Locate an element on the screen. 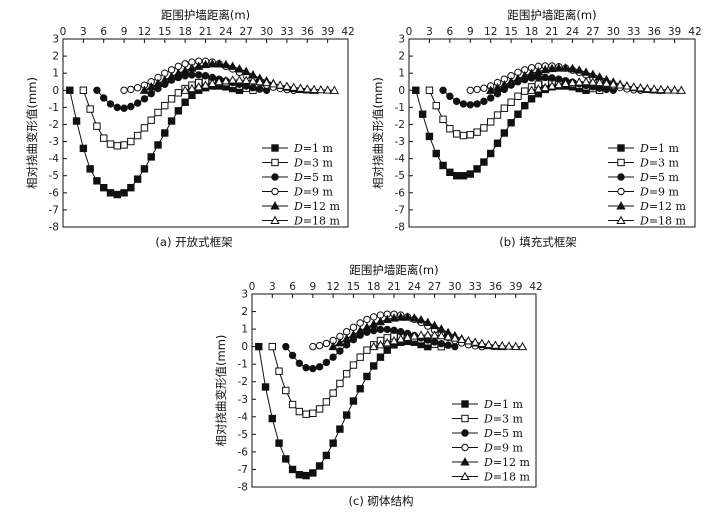  x-axis-label: 距围护墙距离(m) is located at coordinates (393, 270).